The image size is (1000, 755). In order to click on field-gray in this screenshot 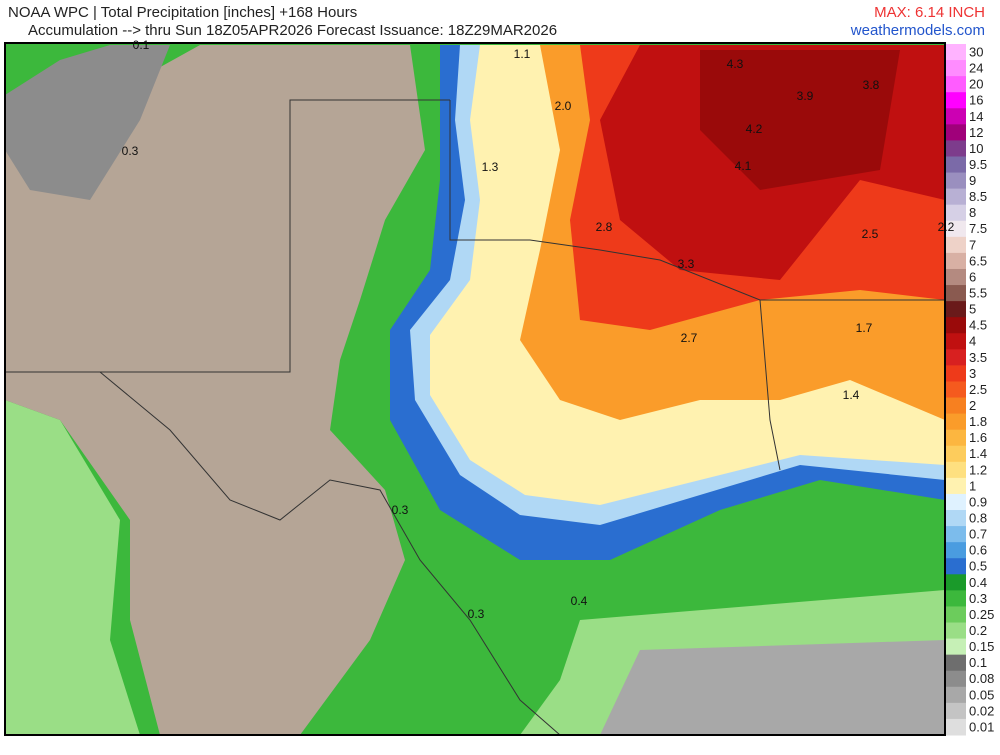, I will do `click(772, 687)`.